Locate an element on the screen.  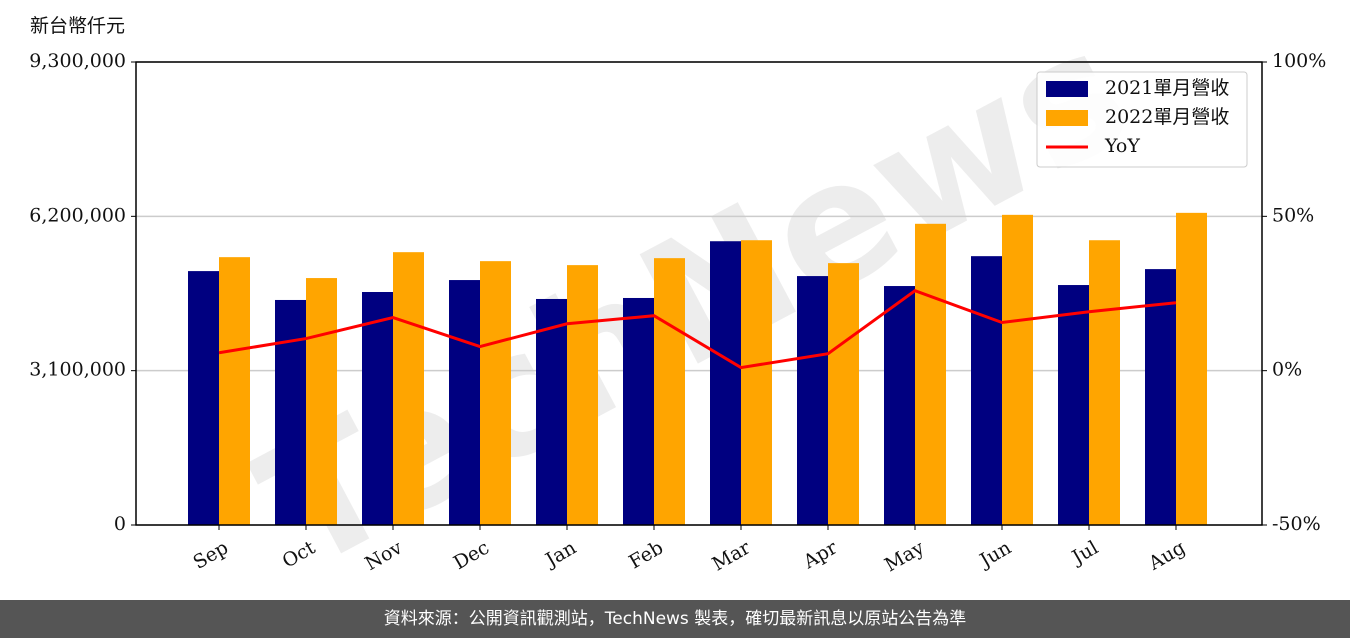
legend-label: YoY is located at coordinates (1122, 146).